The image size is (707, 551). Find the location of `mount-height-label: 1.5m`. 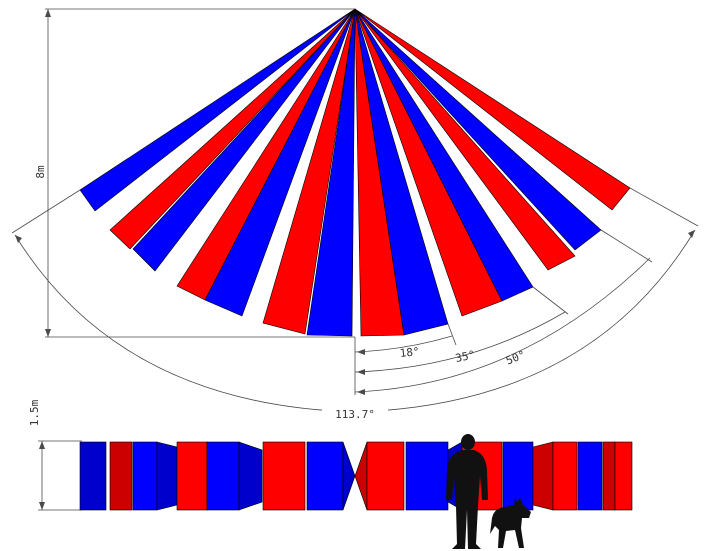

mount-height-label: 1.5m is located at coordinates (34, 412).